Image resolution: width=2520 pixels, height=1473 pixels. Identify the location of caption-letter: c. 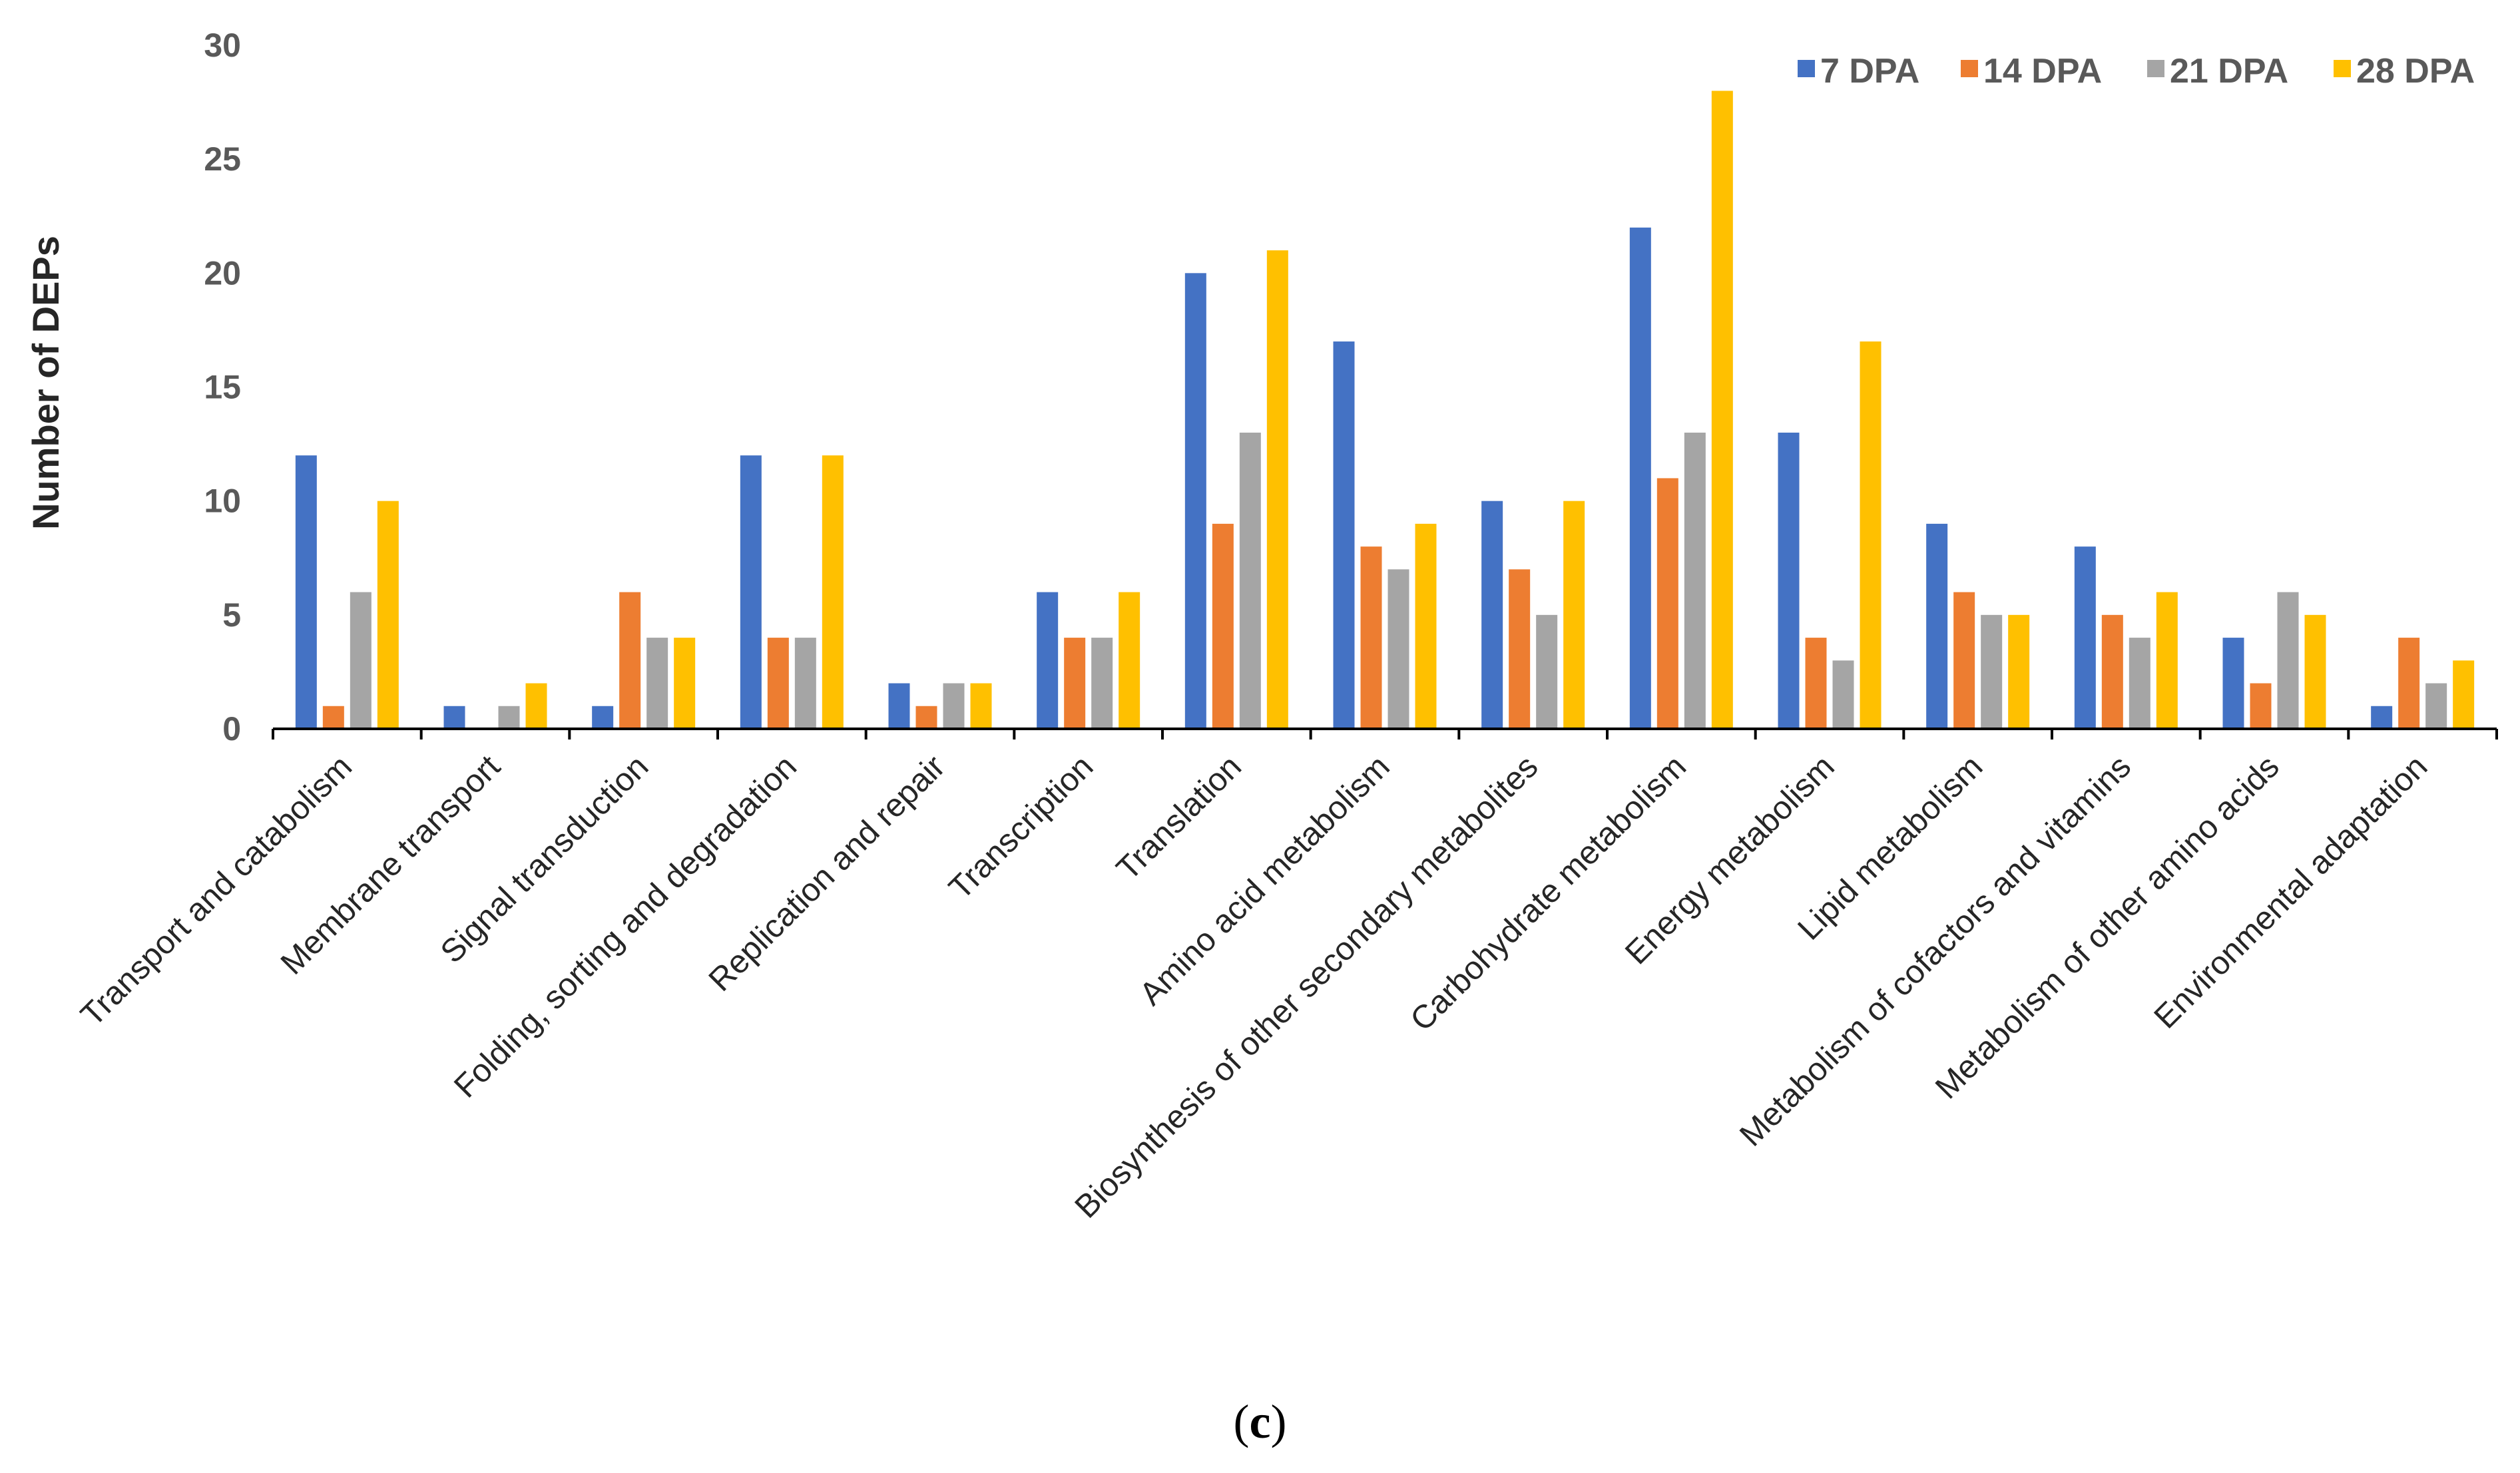
(1260, 1422).